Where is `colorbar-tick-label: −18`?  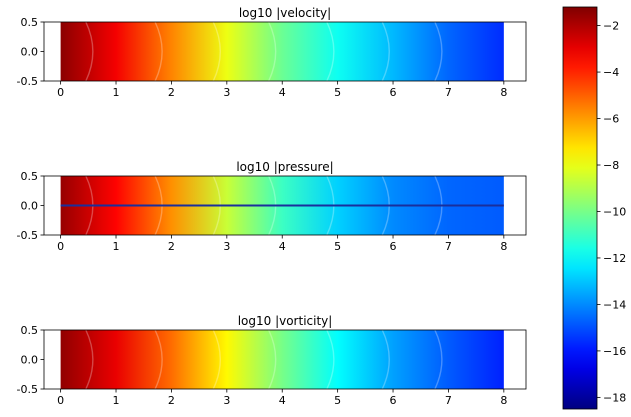 colorbar-tick-label: −18 is located at coordinates (614, 397).